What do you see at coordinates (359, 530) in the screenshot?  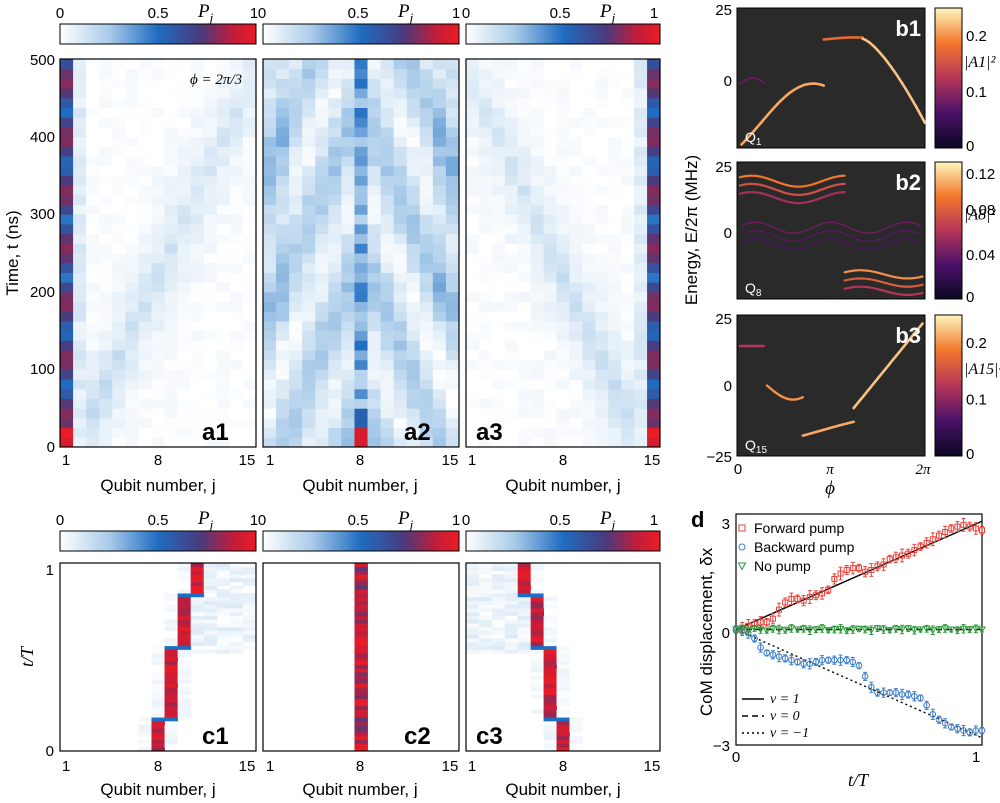 I see `colorbar-c2: 0 0.5 1 Pj` at bounding box center [359, 530].